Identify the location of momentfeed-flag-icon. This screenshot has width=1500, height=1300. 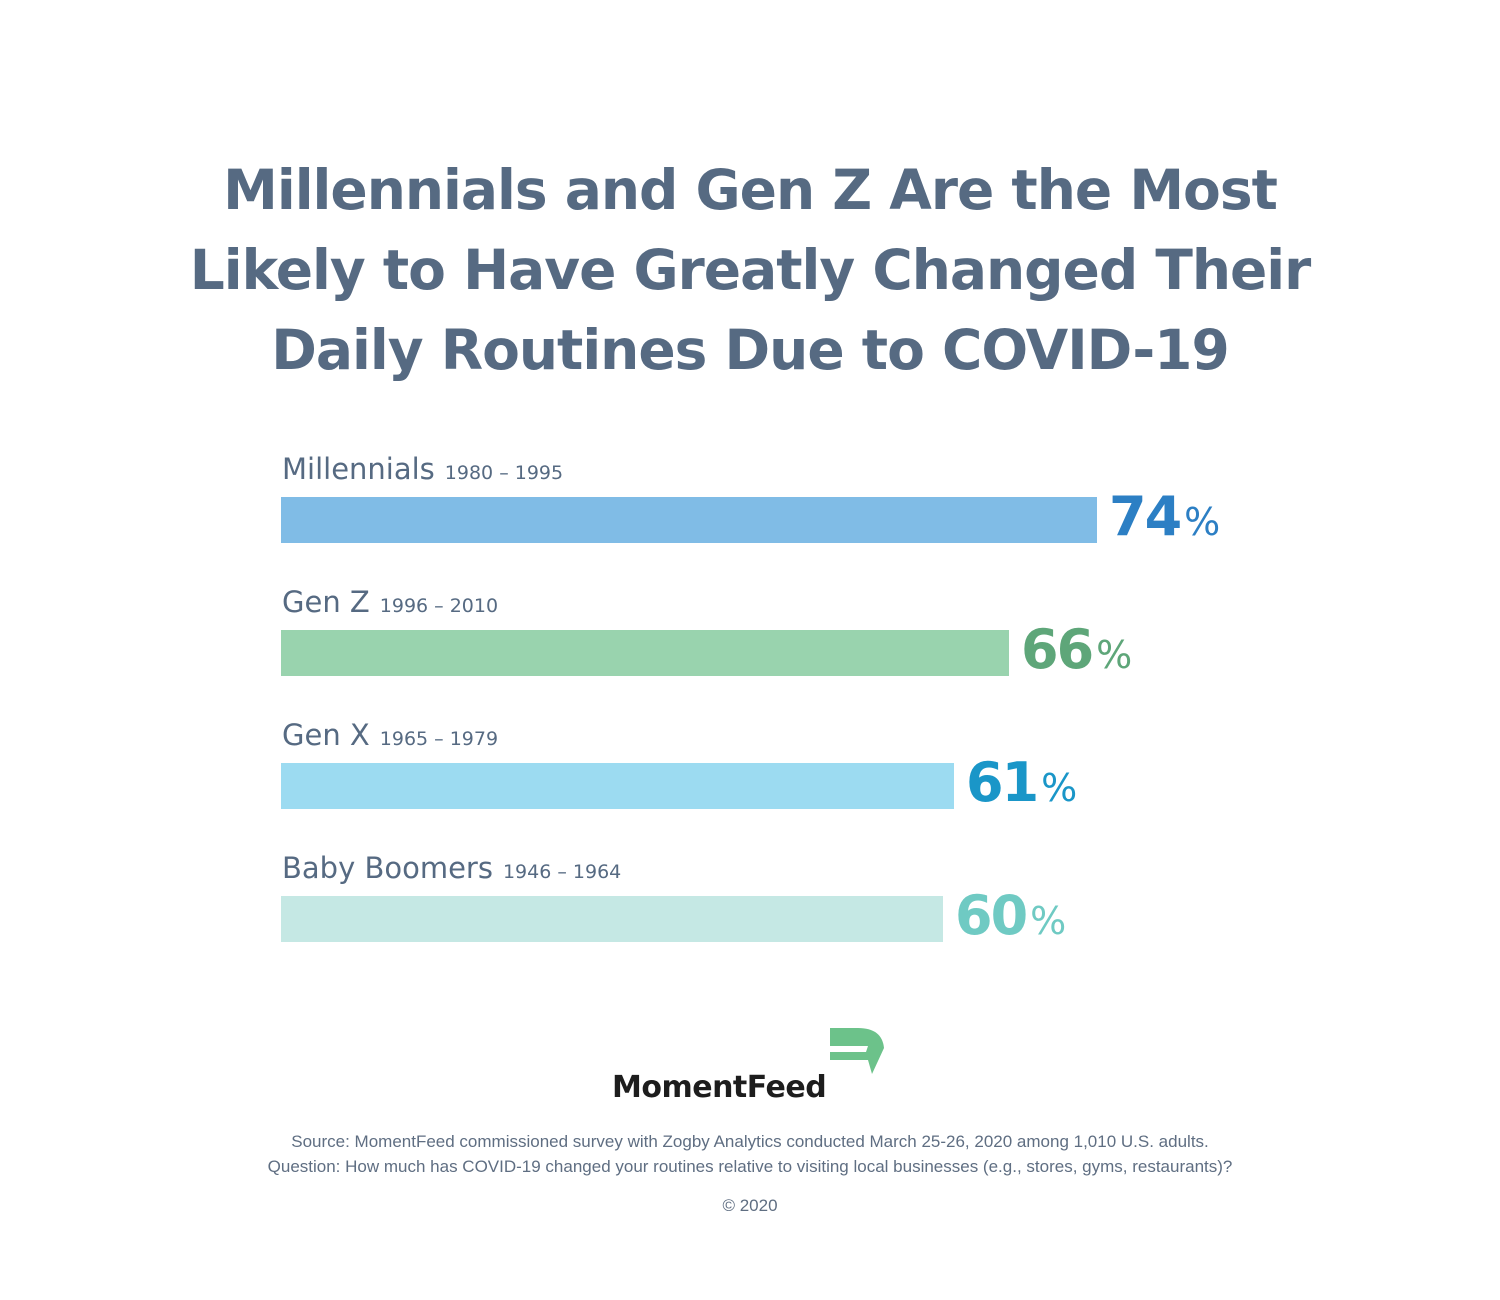
(857, 1051).